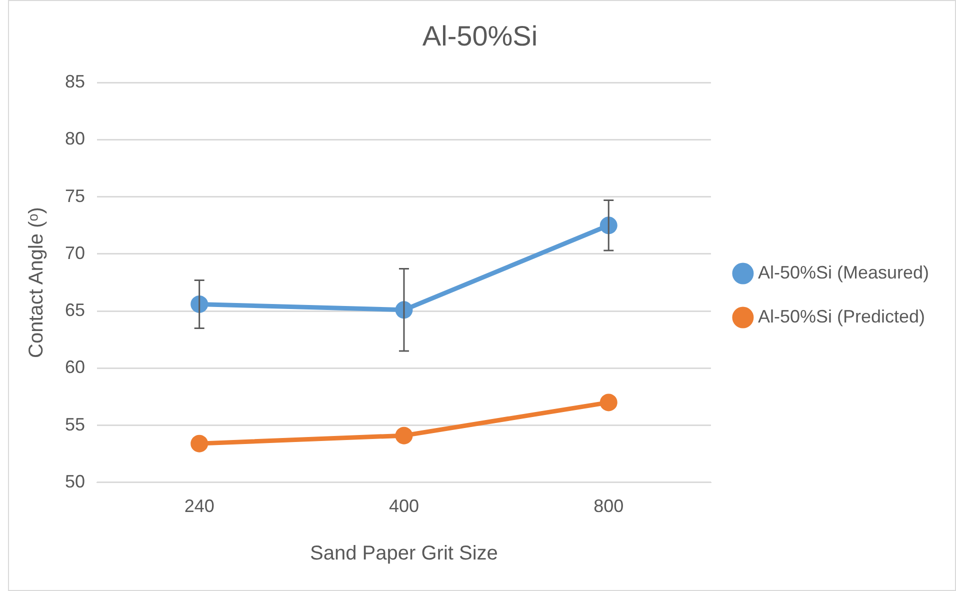  I want to click on x-tick-label: 800, so click(609, 506).